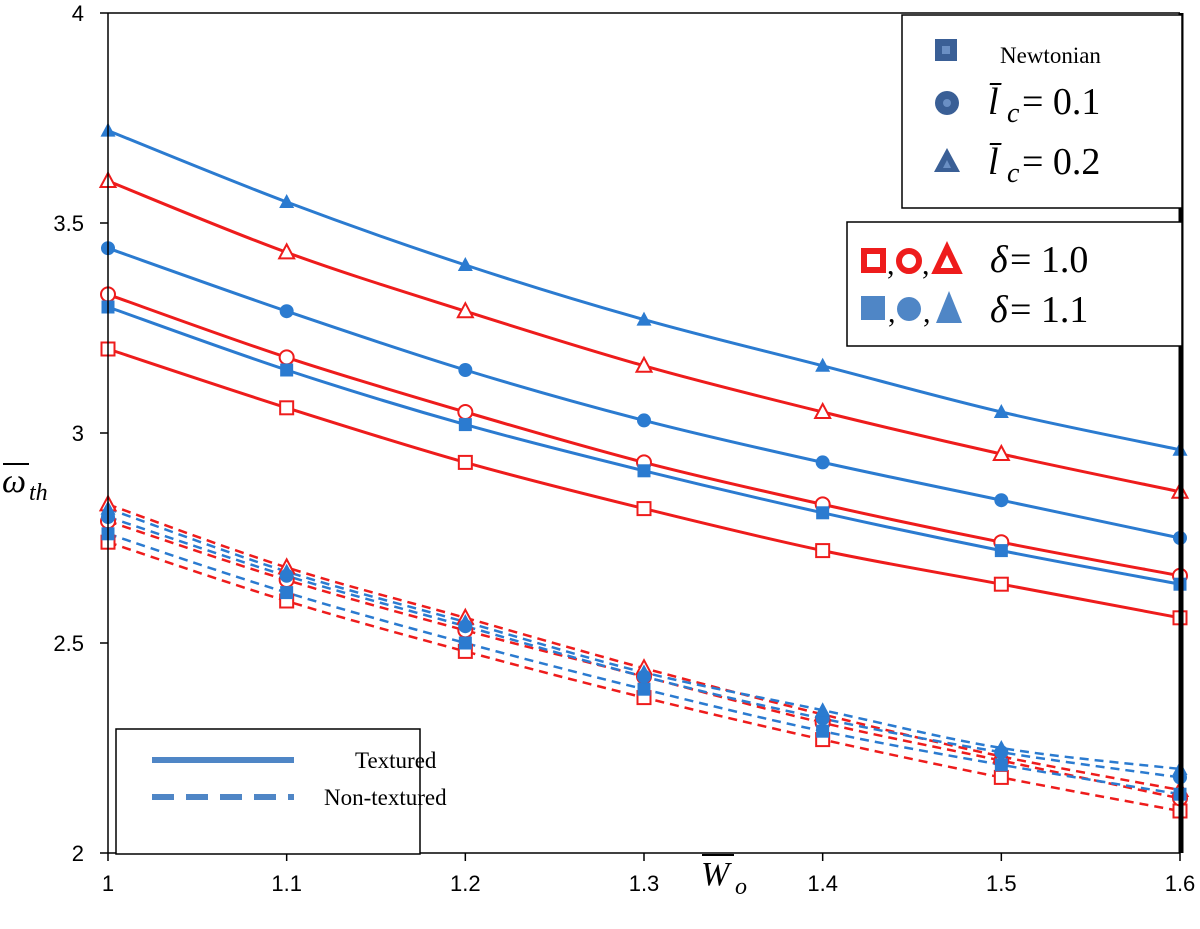  Describe the element at coordinates (891, 264) in the screenshot. I see `legend-comma-1: ,` at that location.